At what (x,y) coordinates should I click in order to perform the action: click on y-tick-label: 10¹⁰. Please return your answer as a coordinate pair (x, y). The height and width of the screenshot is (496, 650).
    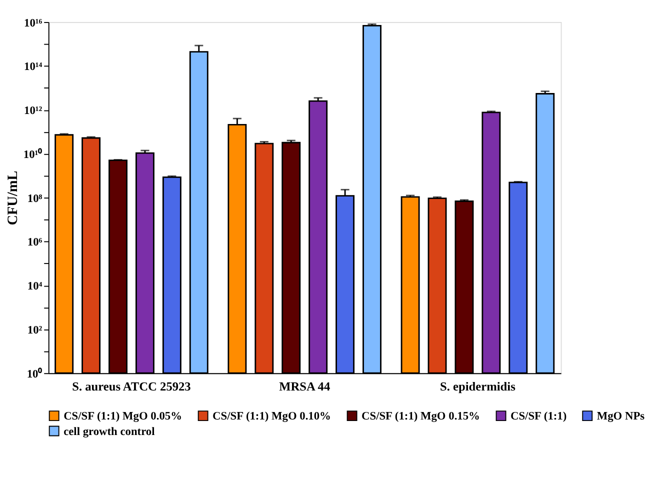
    Looking at the image, I should click on (32, 154).